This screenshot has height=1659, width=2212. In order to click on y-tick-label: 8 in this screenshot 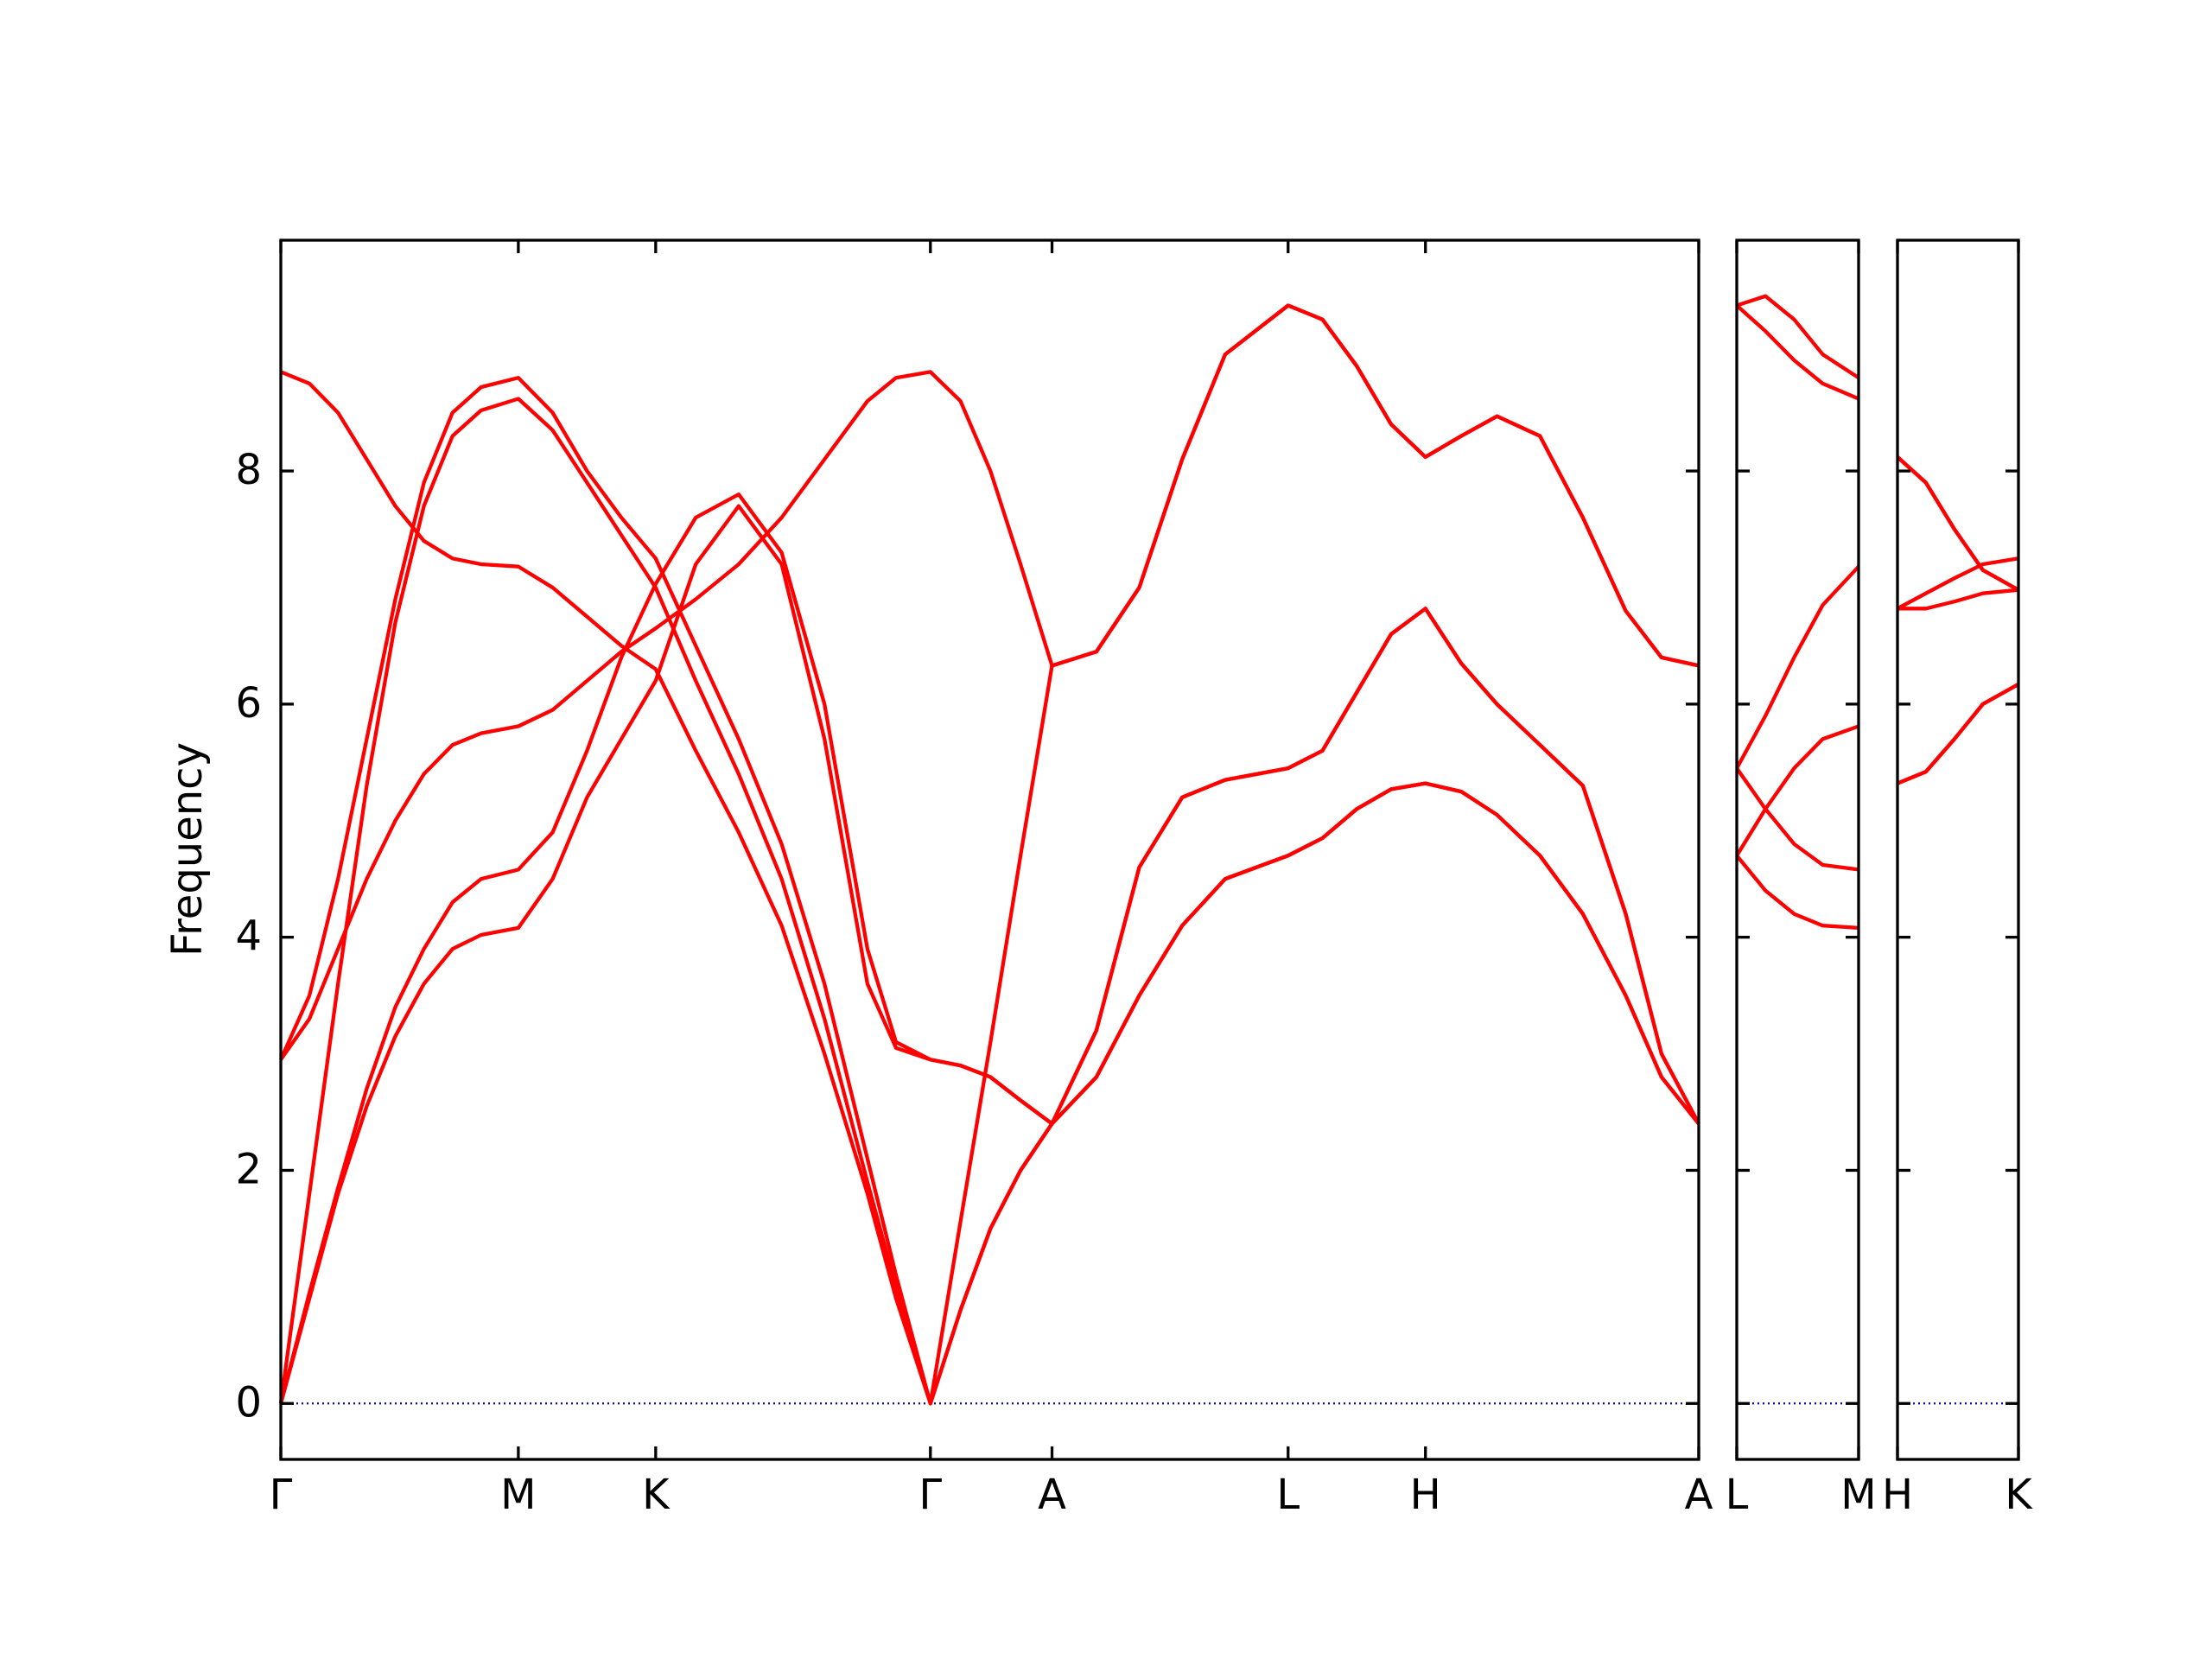, I will do `click(248, 470)`.